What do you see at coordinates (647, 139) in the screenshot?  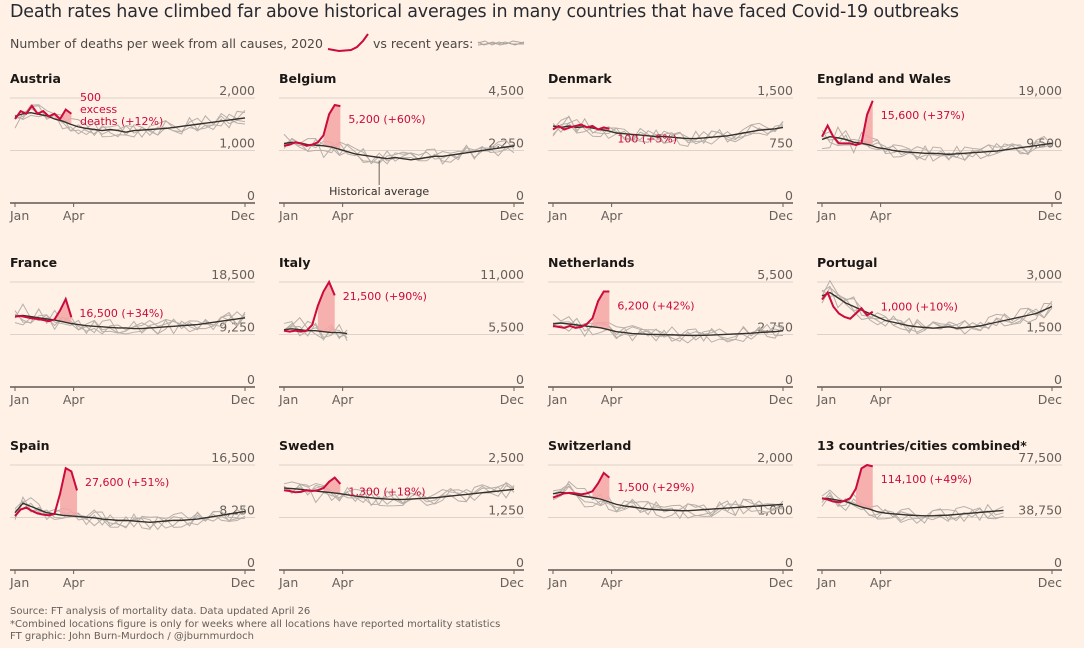 I see `excess-annotation: 100 (+5%)` at bounding box center [647, 139].